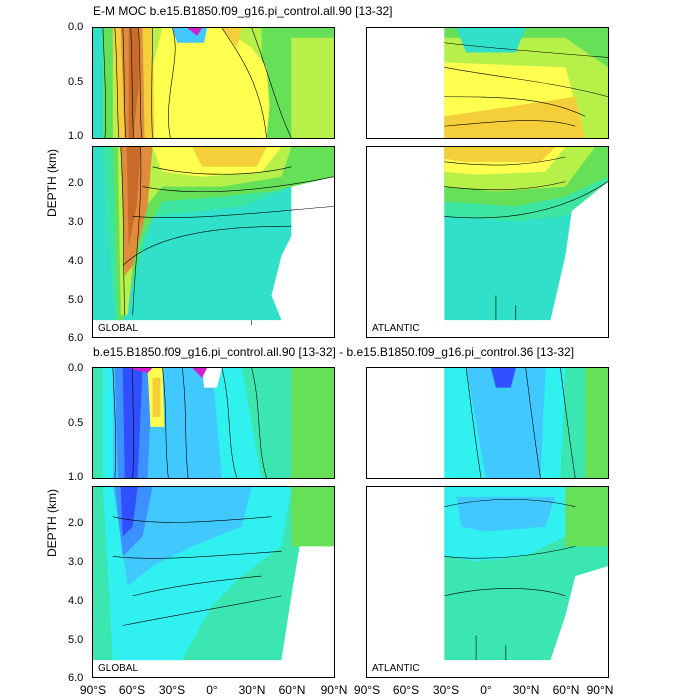 Image resolution: width=700 pixels, height=700 pixels. Describe the element at coordinates (76, 27) in the screenshot. I see `top-y-tick: 0.0` at that location.